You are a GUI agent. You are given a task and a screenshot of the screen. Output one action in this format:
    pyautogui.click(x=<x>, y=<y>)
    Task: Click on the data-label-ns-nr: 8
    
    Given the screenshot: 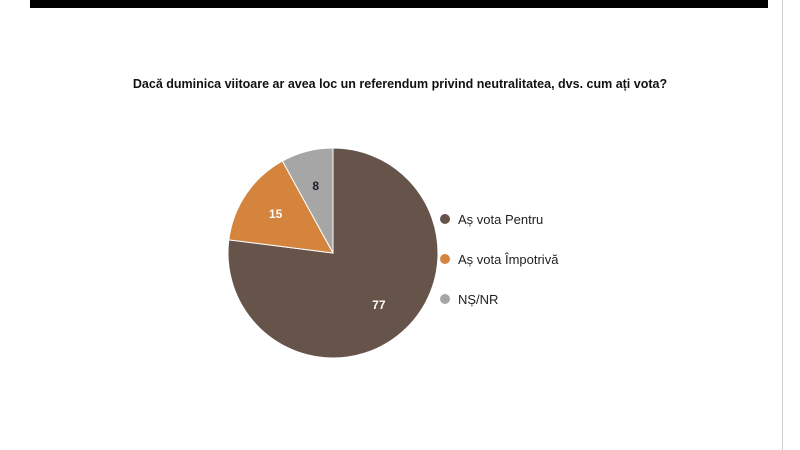 What is the action you would take?
    pyautogui.click(x=315, y=186)
    